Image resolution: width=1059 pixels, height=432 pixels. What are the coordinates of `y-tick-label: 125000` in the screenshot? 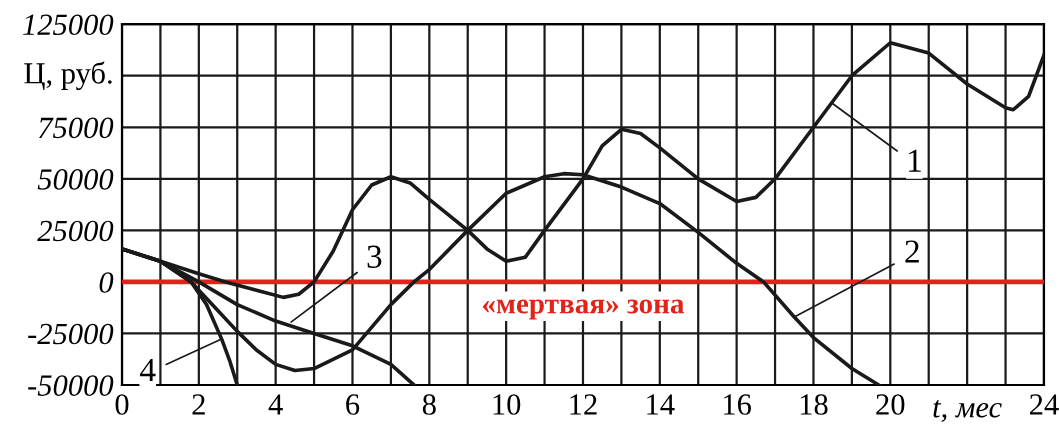 It's located at (68, 25).